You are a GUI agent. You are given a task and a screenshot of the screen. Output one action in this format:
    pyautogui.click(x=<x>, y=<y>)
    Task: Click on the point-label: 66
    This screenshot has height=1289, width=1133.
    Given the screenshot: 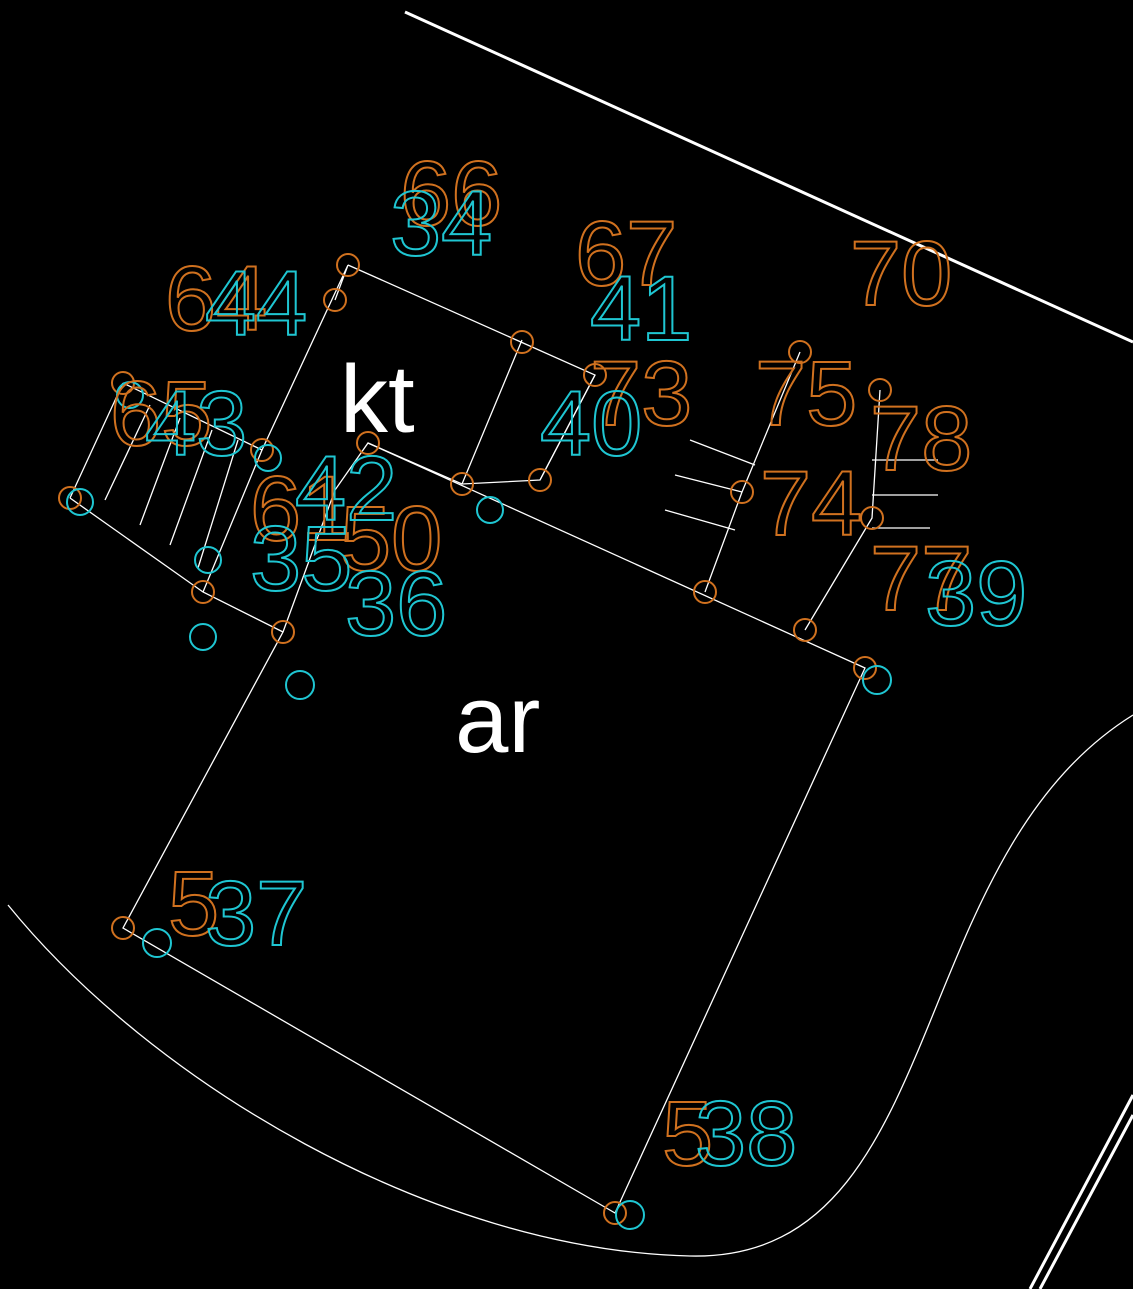 What is the action you would take?
    pyautogui.click(x=451, y=194)
    